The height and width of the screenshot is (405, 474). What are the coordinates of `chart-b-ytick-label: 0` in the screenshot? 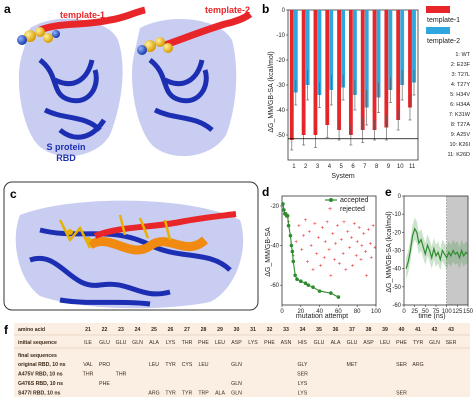 It's located at (284, 11).